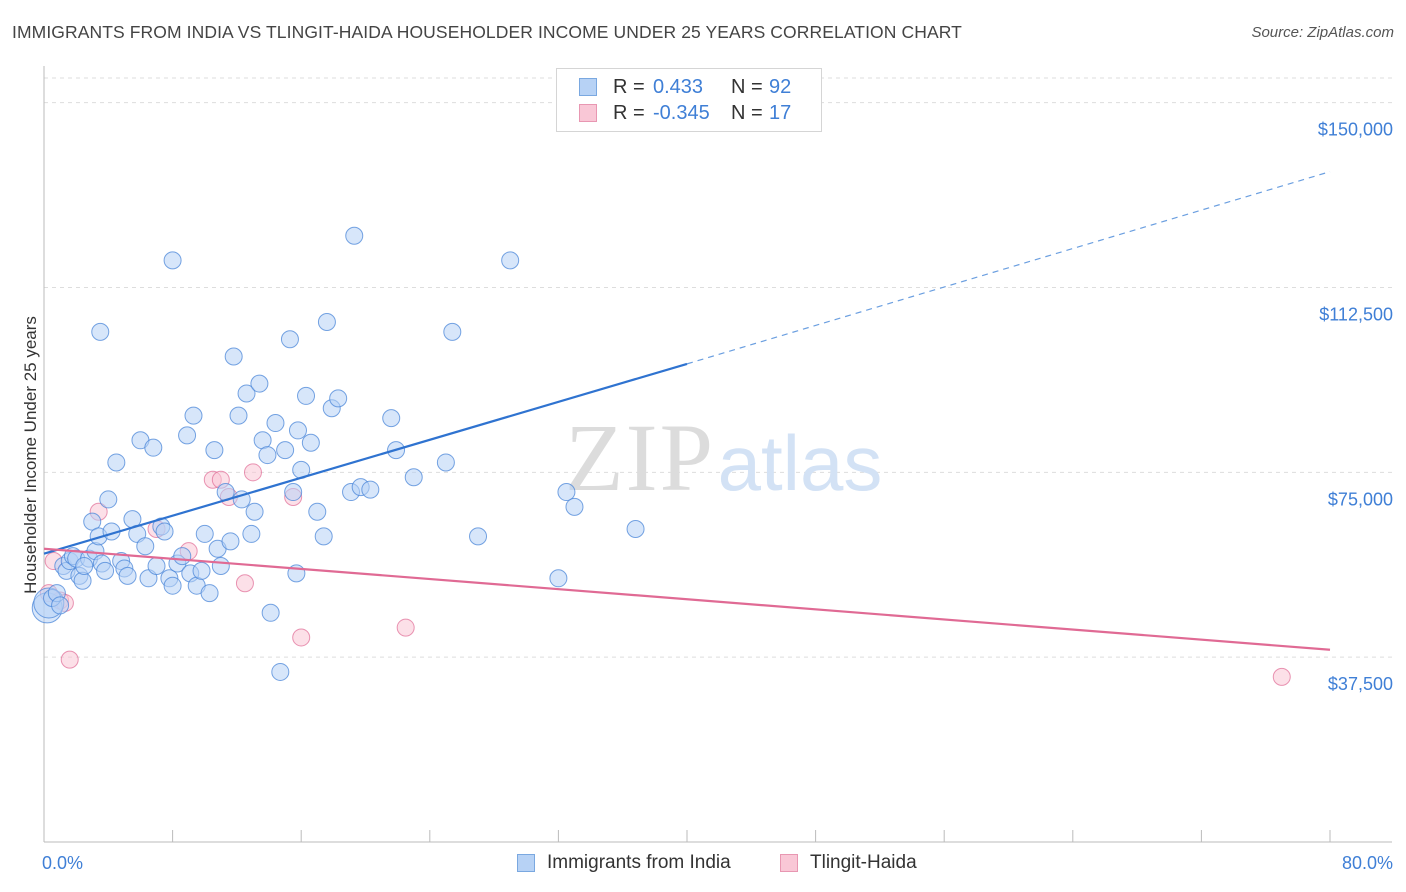  I want to click on watermark-atlas: atlas, so click(800, 463).